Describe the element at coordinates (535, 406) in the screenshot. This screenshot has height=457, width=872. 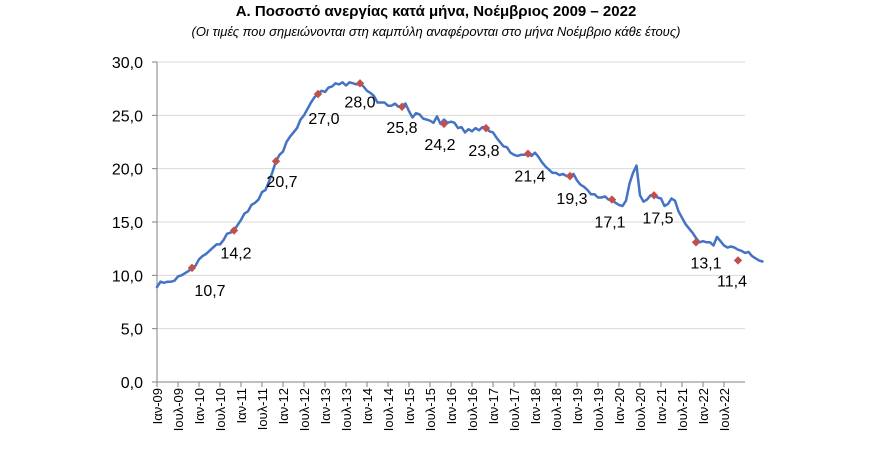
I see `x-tick-label: Ιαν-18` at that location.